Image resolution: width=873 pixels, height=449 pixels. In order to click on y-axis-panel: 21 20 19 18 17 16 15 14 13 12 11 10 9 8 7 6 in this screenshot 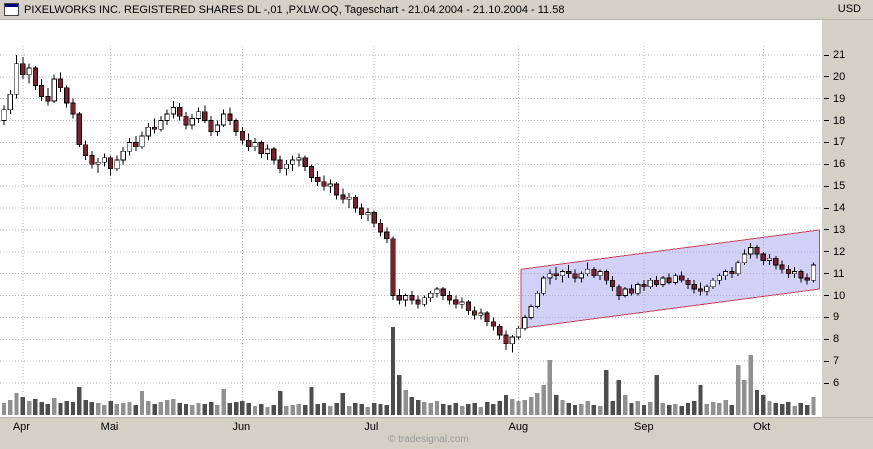, I will do `click(847, 218)`.